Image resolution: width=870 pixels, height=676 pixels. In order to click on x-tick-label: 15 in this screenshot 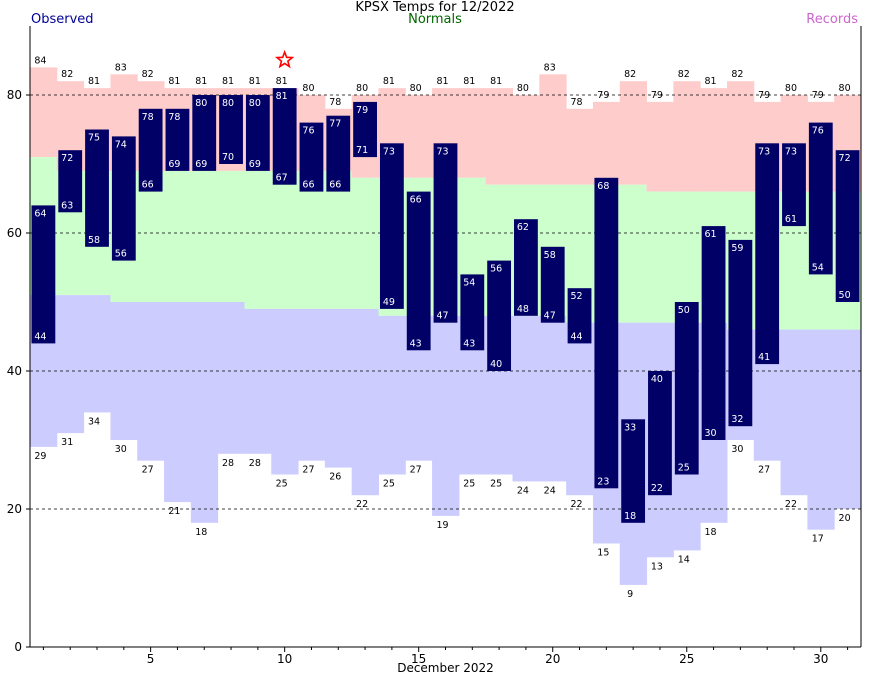, I will do `click(418, 659)`.